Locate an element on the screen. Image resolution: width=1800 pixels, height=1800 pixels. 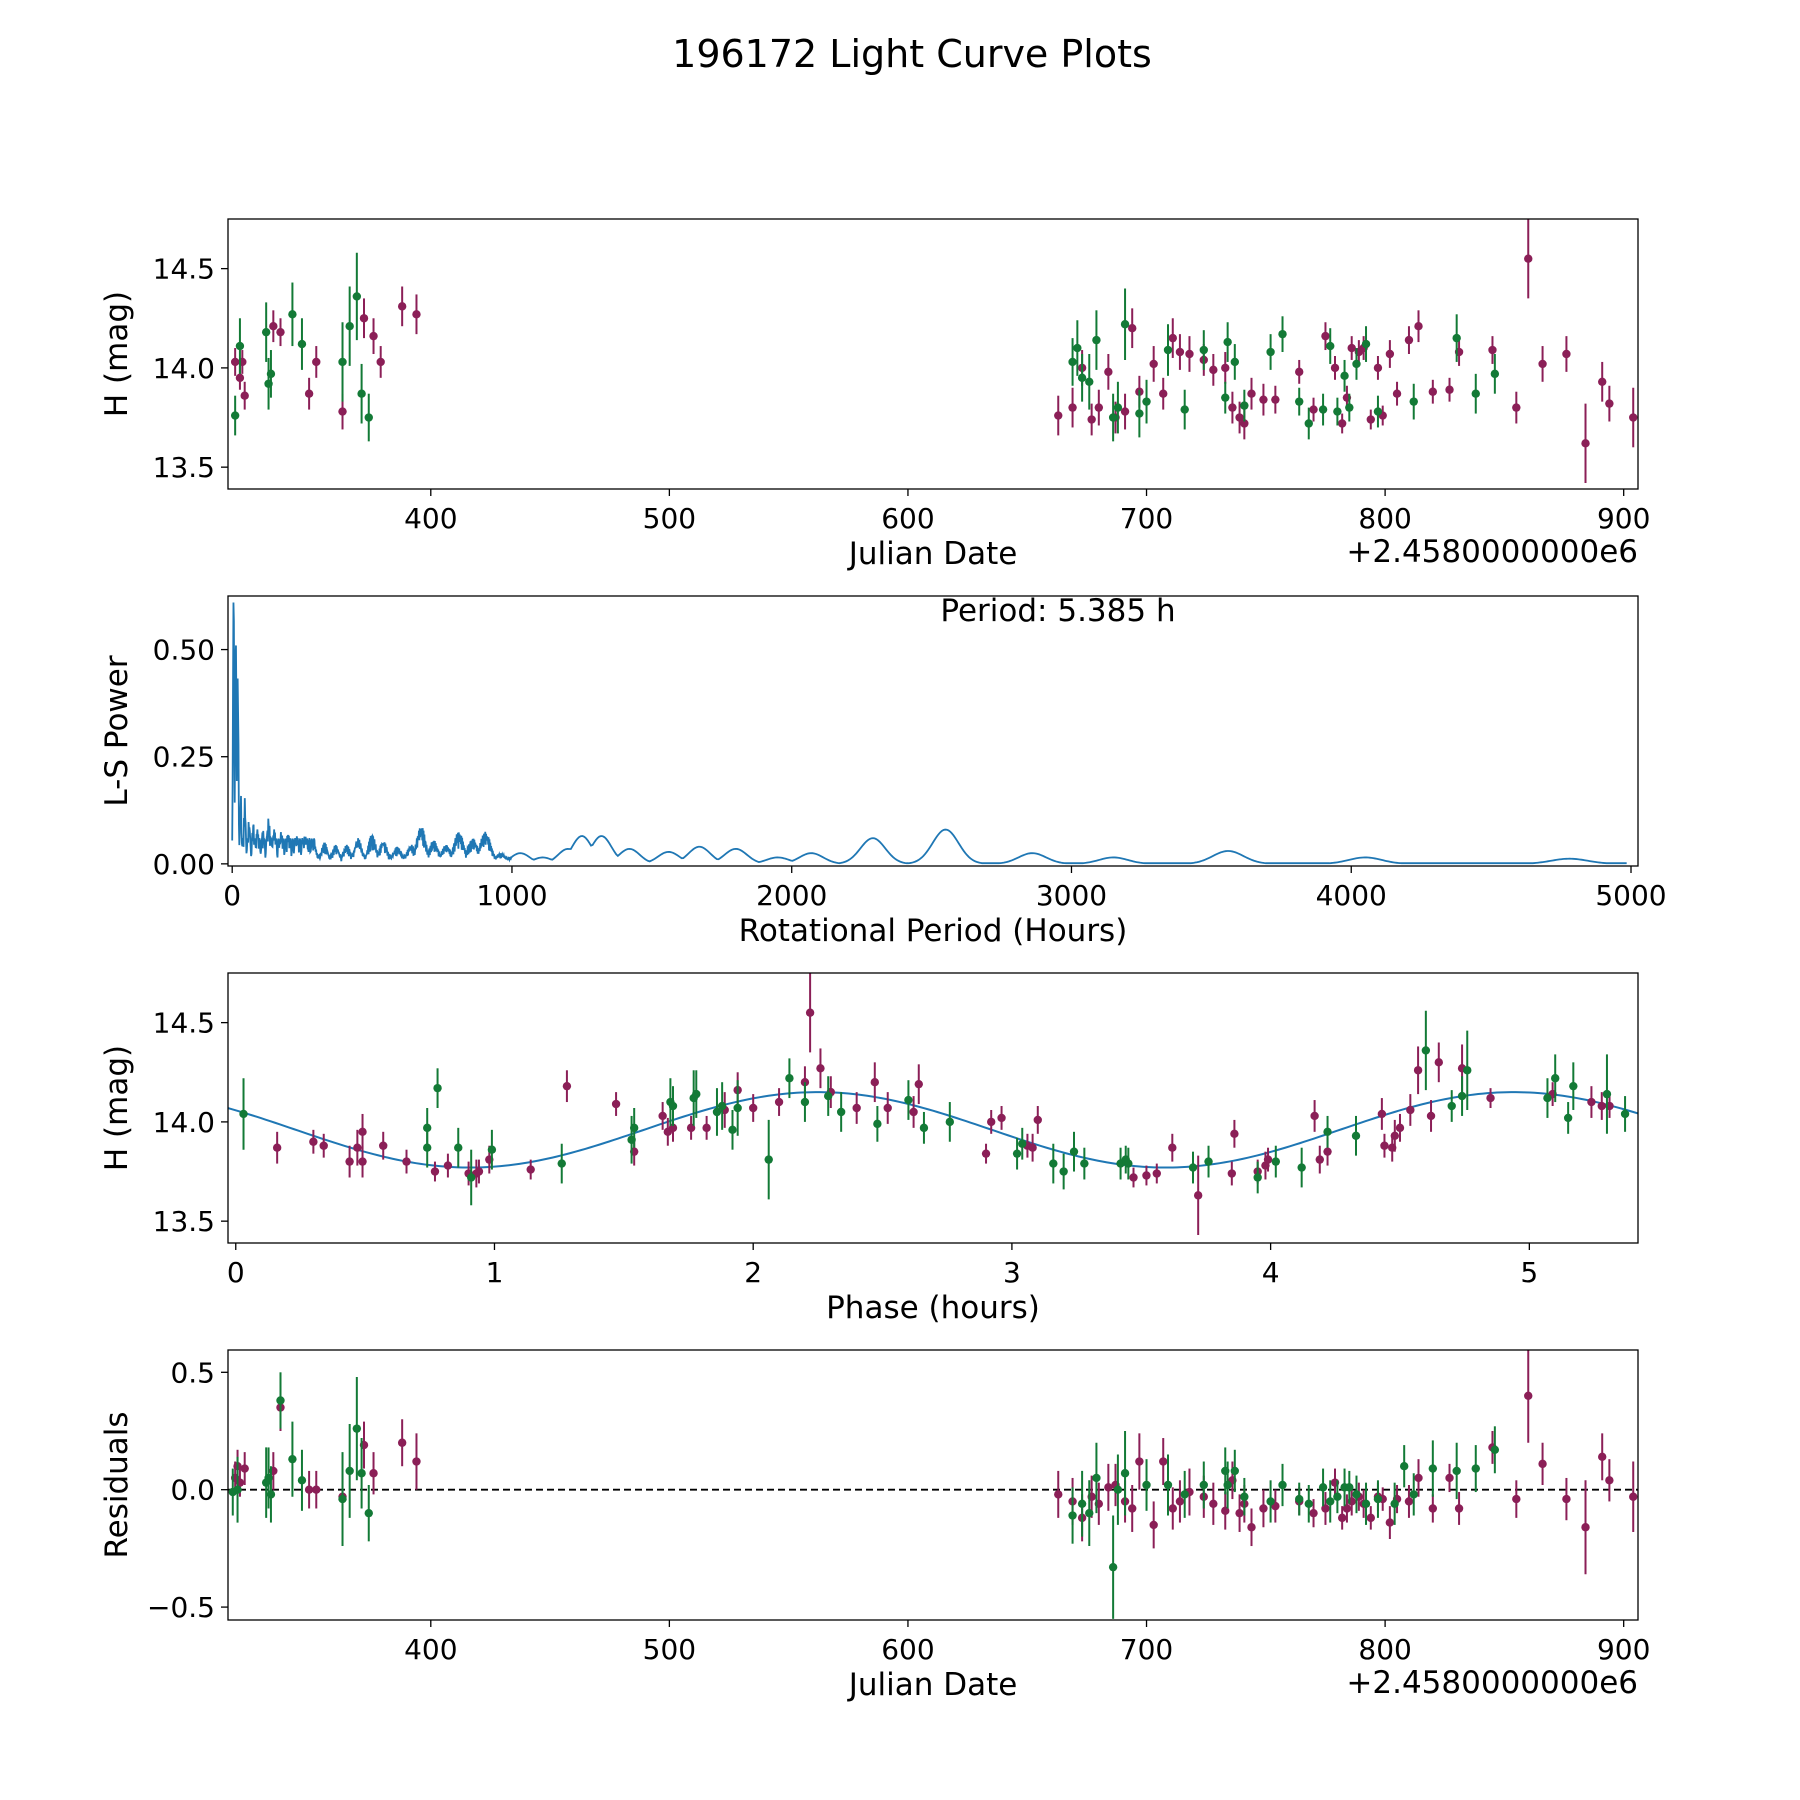
light-curve-x-tick-label: 800 is located at coordinates (1384, 518).